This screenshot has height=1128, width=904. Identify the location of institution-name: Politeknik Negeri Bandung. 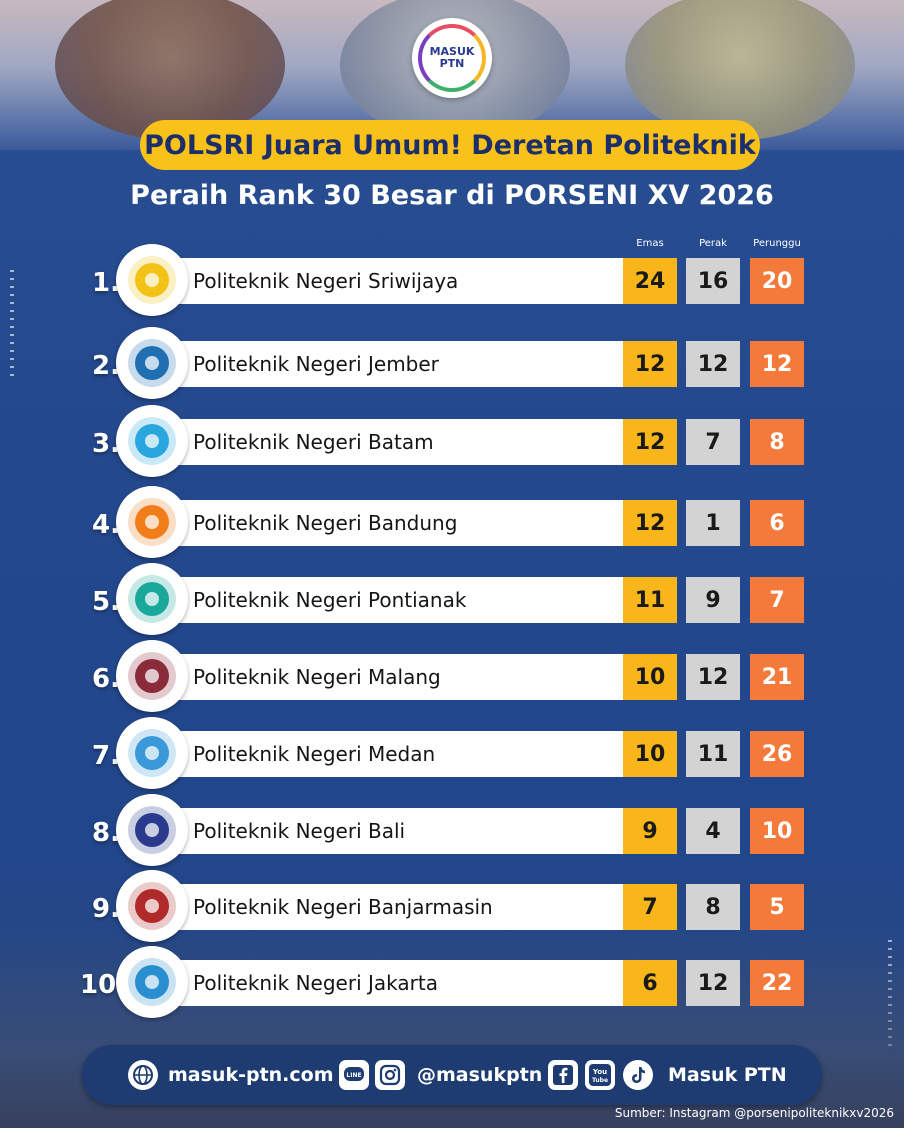
(325, 523).